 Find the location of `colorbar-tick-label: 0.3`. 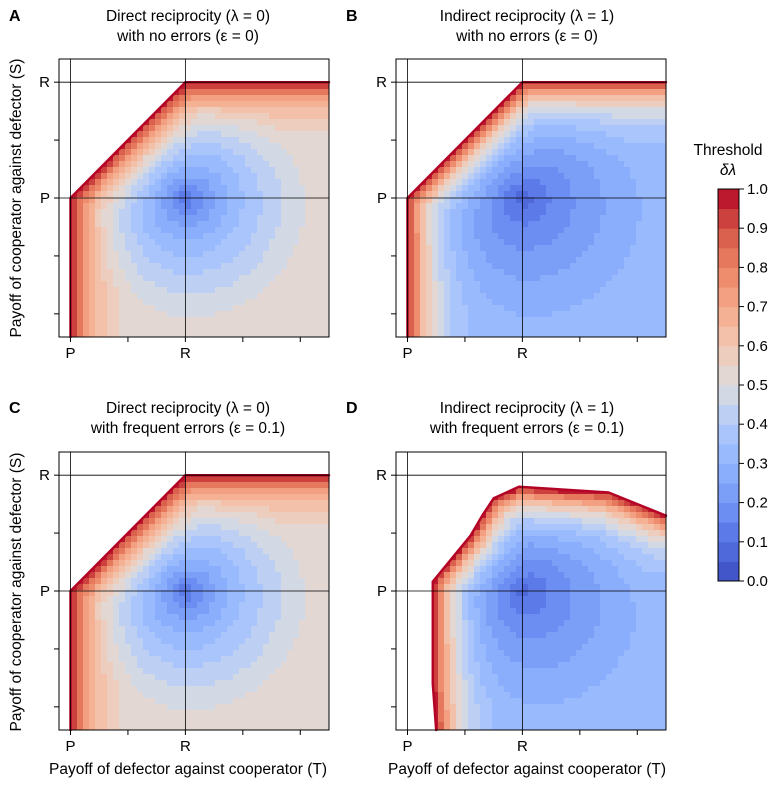

colorbar-tick-label: 0.3 is located at coordinates (757, 463).